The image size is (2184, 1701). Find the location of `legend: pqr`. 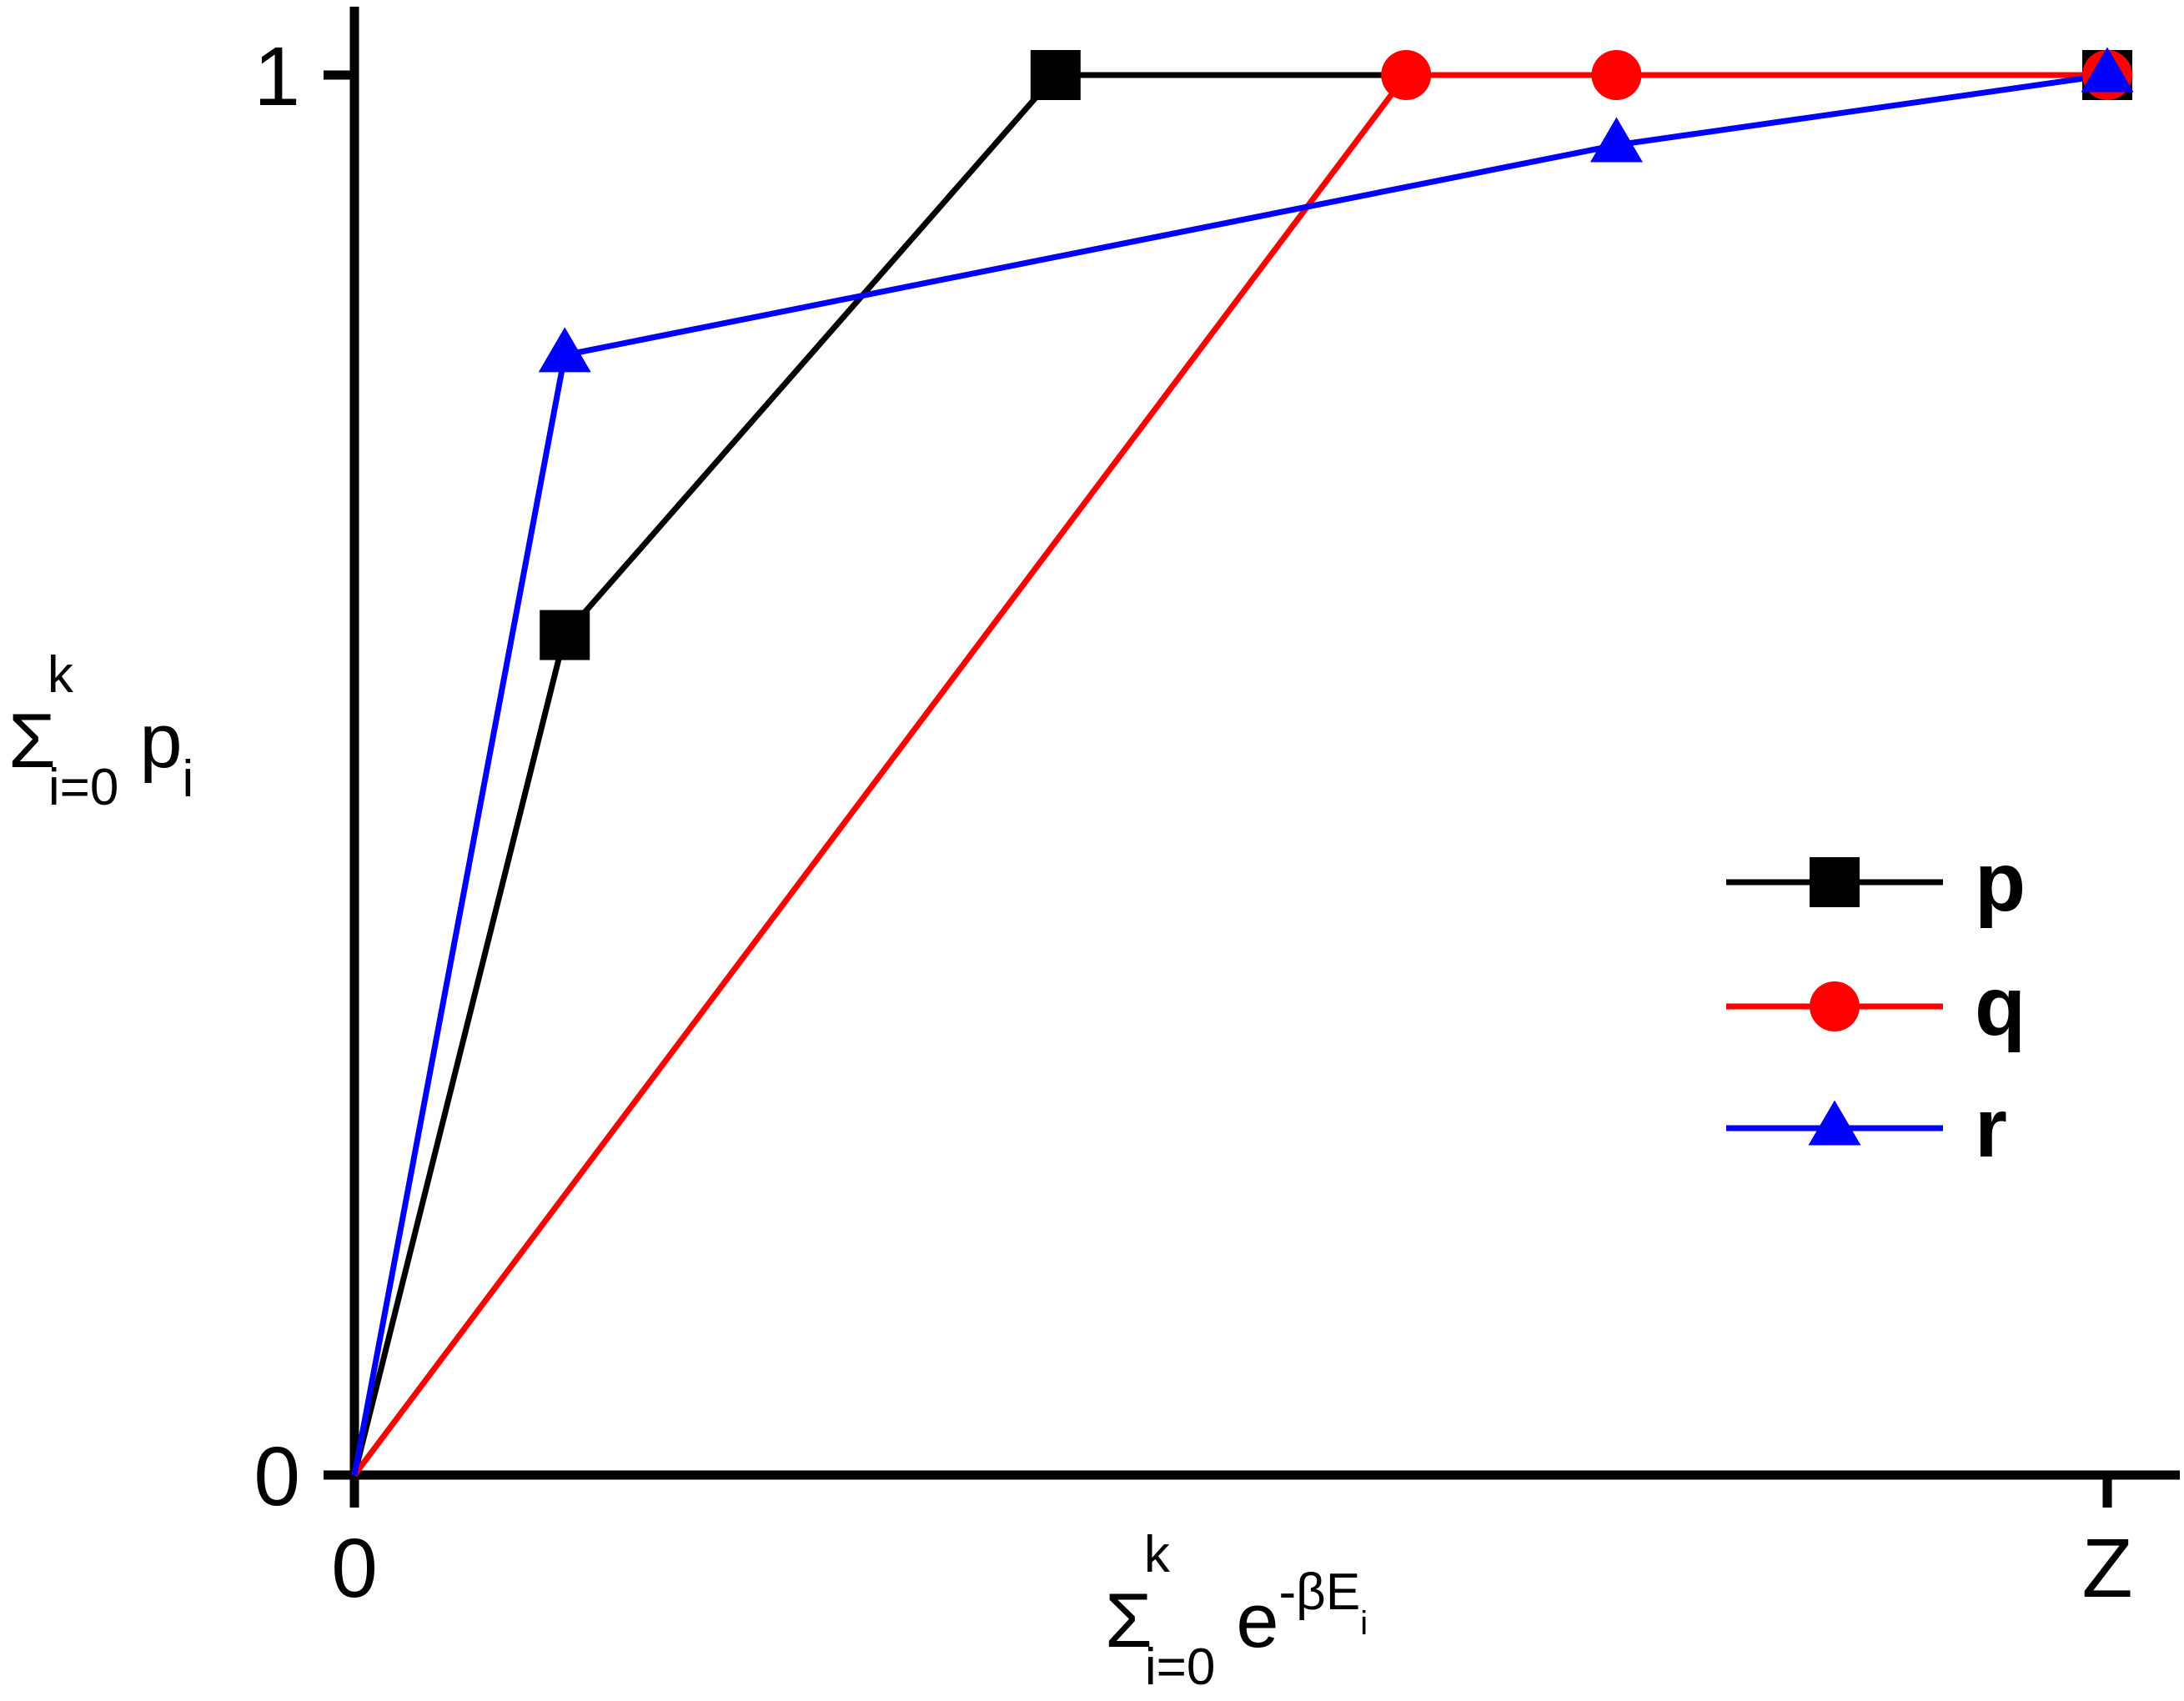

legend: pqr is located at coordinates (1876, 1005).